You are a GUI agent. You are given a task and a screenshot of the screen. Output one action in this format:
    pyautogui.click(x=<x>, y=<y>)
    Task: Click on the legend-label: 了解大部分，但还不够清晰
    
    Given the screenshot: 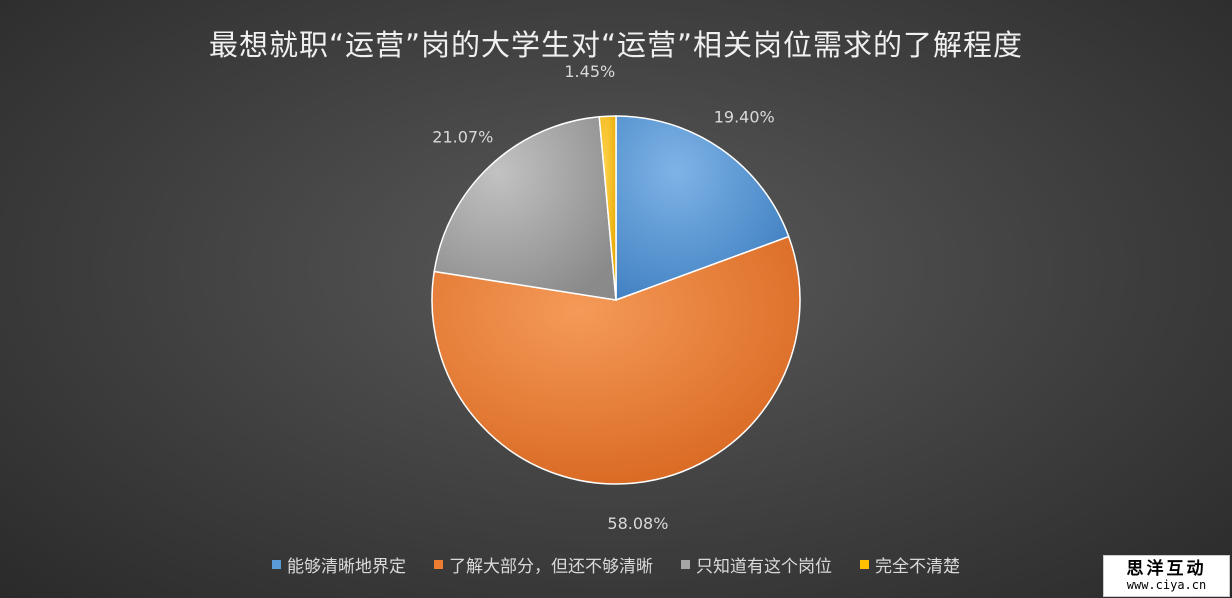 What is the action you would take?
    pyautogui.click(x=551, y=567)
    